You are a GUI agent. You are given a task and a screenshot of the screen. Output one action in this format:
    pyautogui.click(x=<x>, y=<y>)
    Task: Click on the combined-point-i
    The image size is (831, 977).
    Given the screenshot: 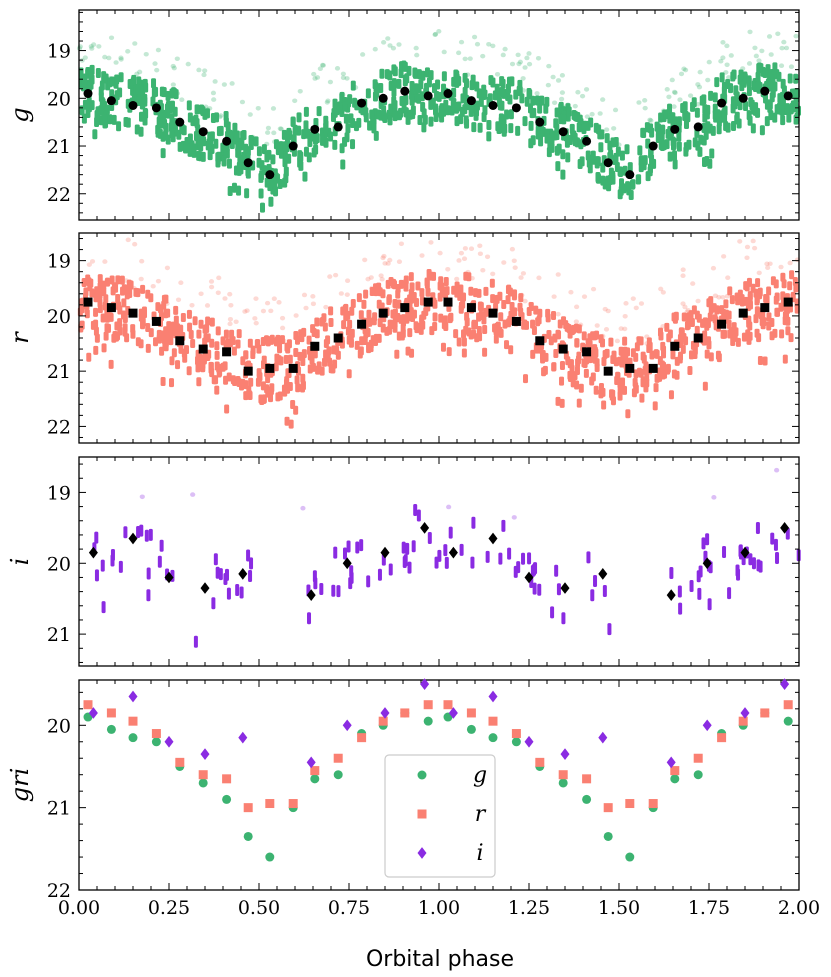 What is the action you would take?
    pyautogui.click(x=93, y=713)
    